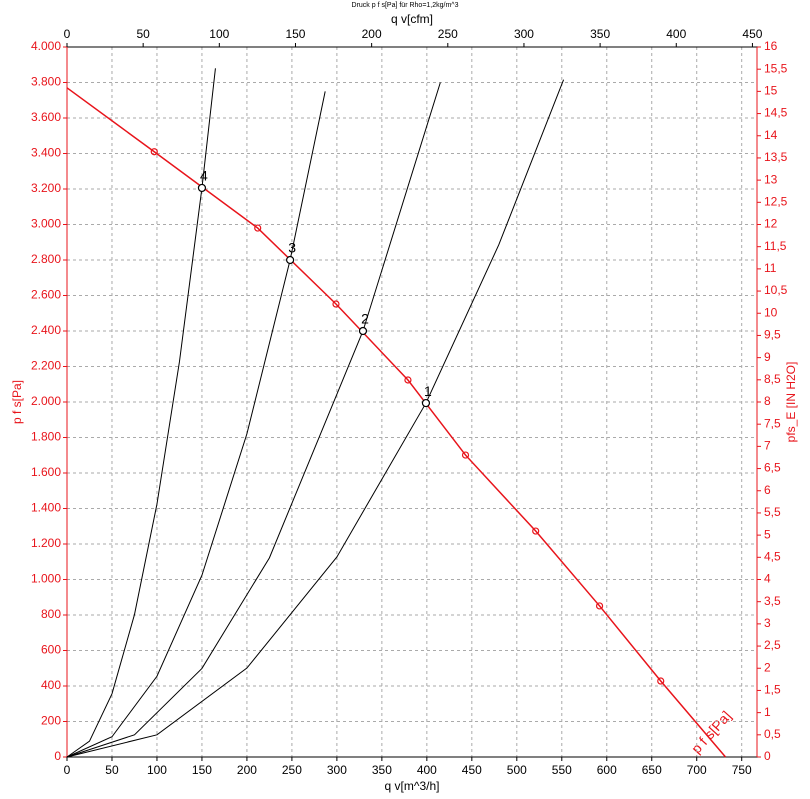  What do you see at coordinates (776, 201) in the screenshot?
I see `y2-tick-label: 12,5` at bounding box center [776, 201].